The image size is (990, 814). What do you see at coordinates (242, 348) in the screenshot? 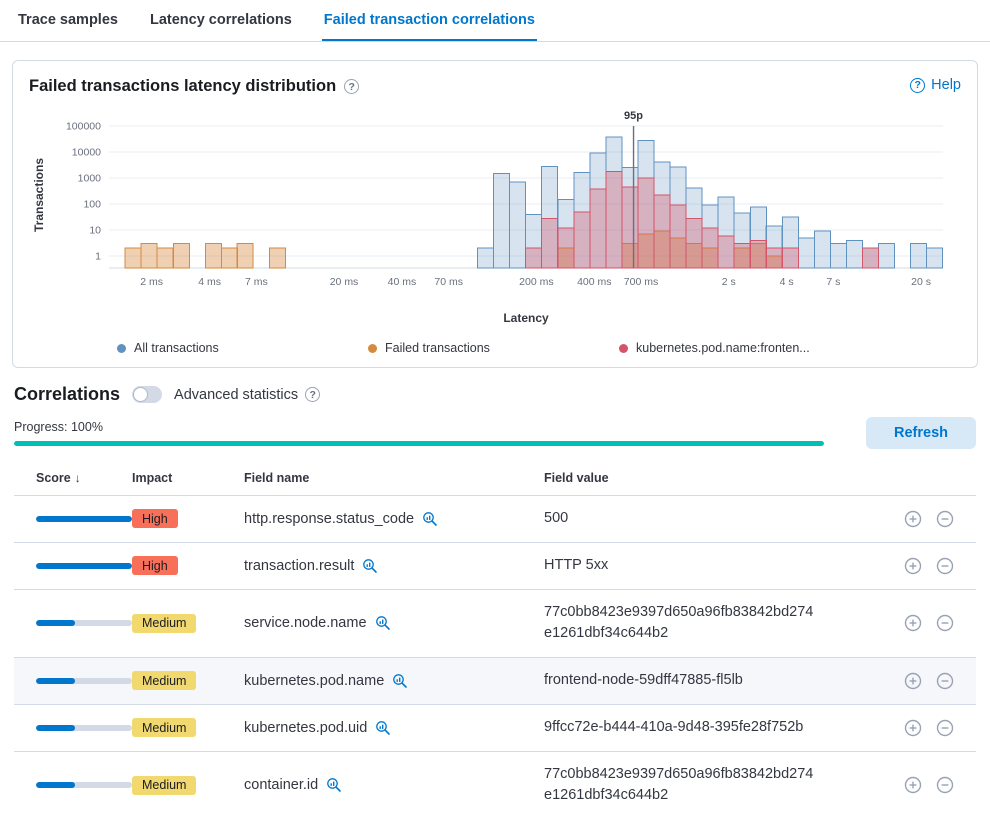
I see `legend-item: All transactions` at bounding box center [242, 348].